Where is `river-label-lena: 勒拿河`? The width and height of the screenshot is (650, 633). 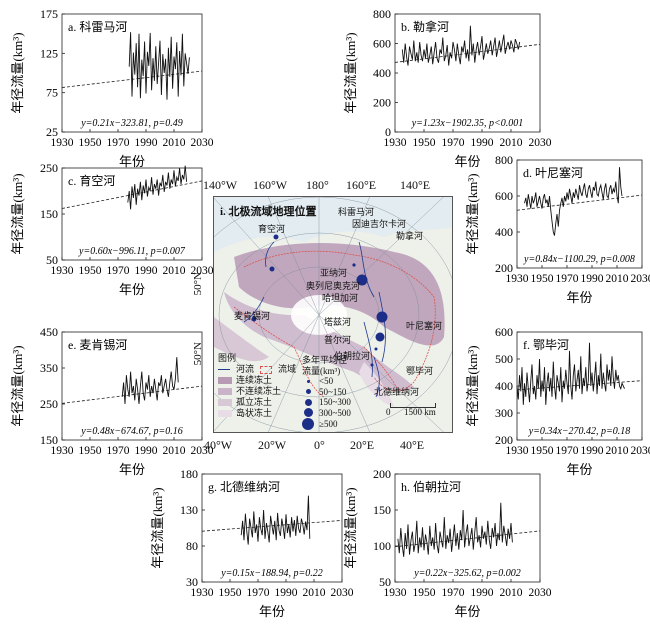
river-label-lena: 勒拿河 is located at coordinates (409, 235).